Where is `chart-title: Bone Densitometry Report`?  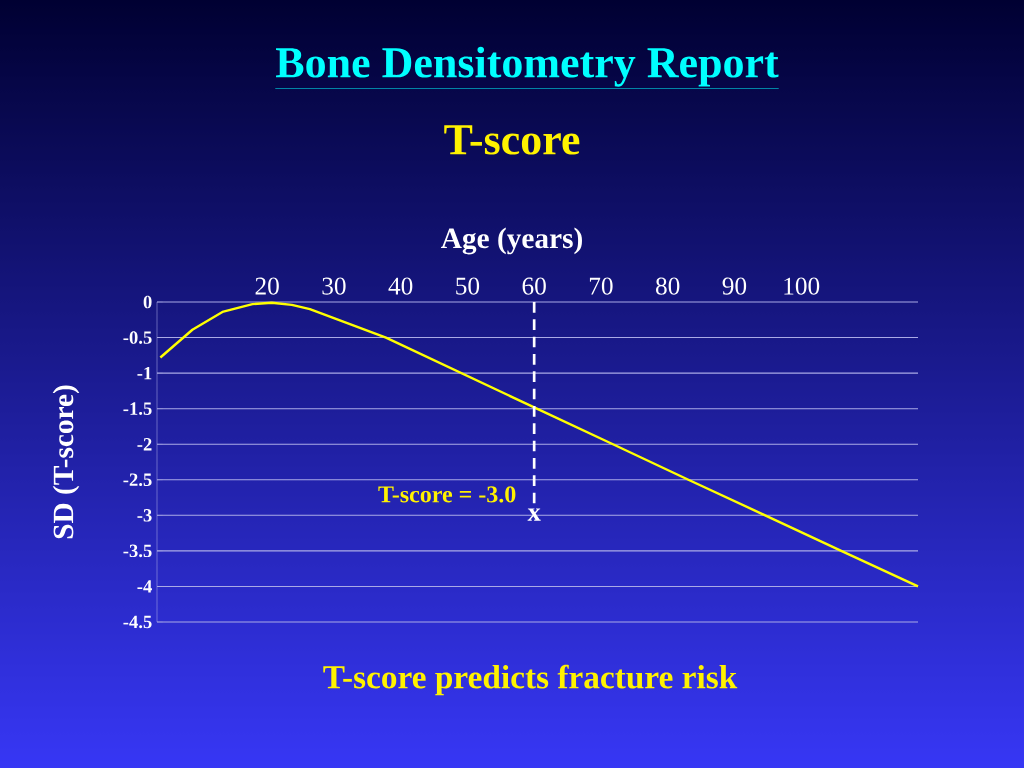
chart-title: Bone Densitometry Report is located at coordinates (527, 66).